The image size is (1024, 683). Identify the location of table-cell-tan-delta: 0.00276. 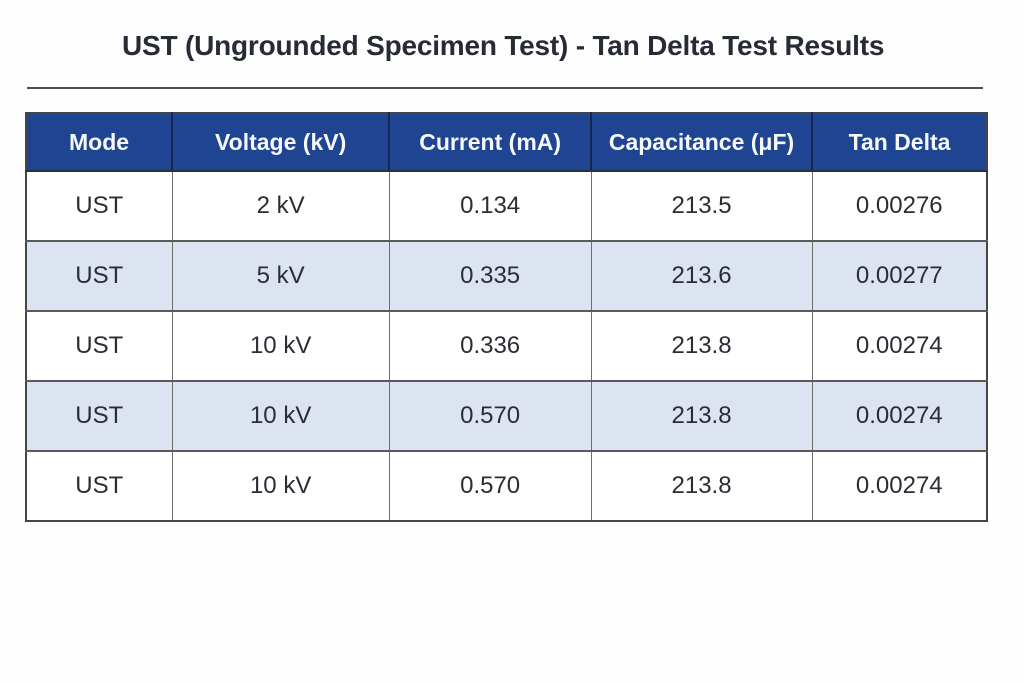
(899, 205).